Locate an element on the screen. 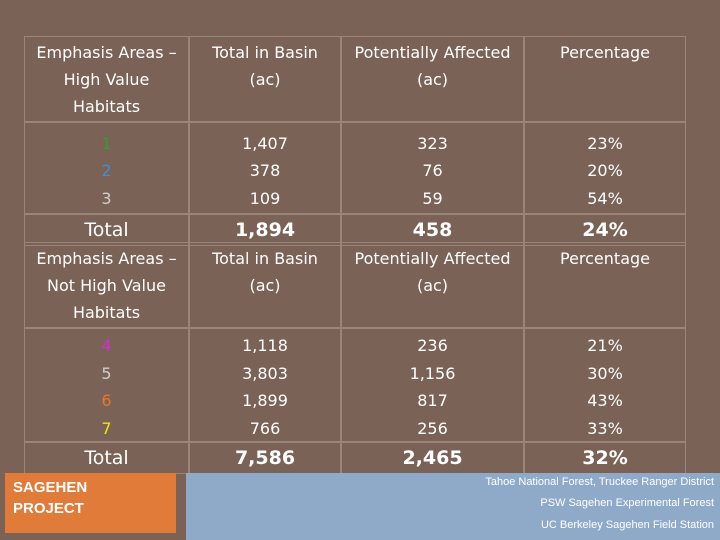 This screenshot has width=720, height=540. total-value: 1,407 is located at coordinates (265, 143).